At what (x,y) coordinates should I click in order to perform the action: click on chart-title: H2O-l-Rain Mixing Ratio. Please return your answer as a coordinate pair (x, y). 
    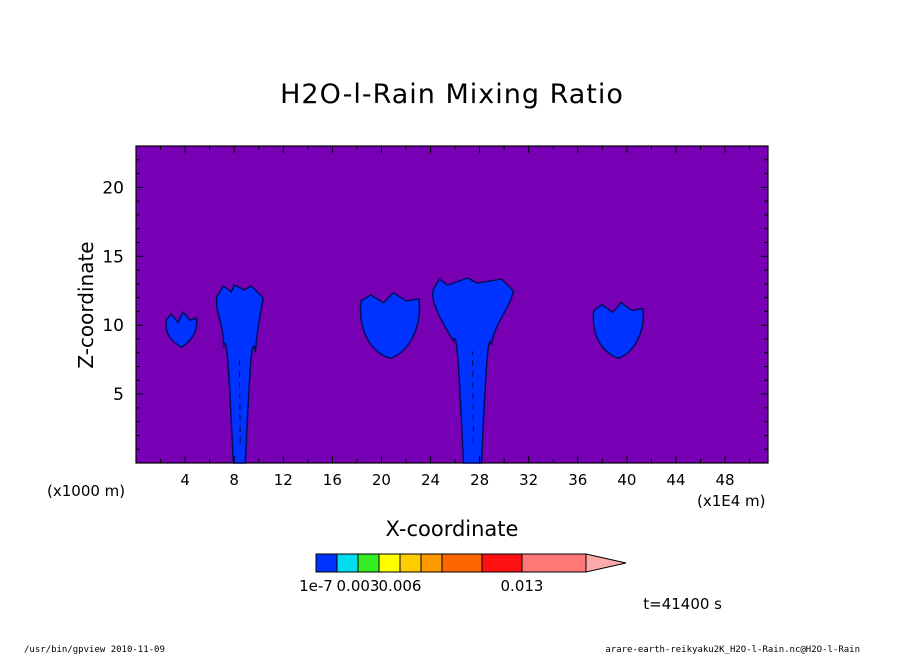
    Looking at the image, I should click on (452, 94).